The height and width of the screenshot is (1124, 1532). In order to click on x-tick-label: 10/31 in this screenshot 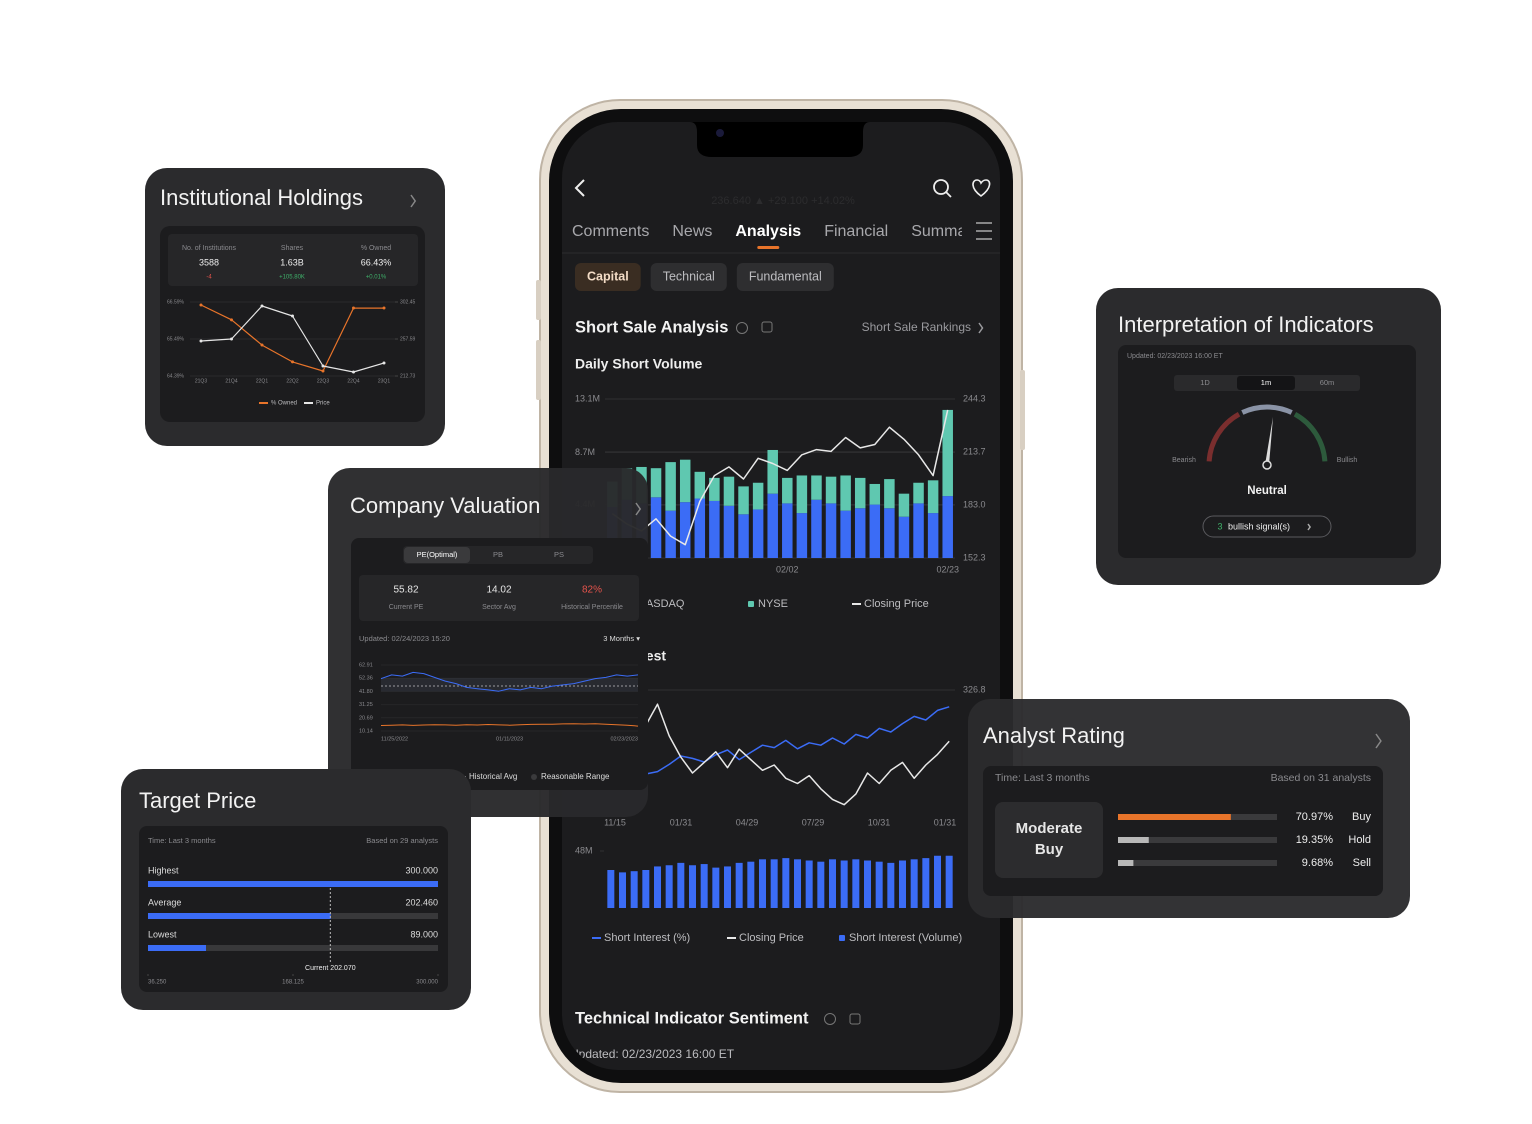, I will do `click(879, 822)`.